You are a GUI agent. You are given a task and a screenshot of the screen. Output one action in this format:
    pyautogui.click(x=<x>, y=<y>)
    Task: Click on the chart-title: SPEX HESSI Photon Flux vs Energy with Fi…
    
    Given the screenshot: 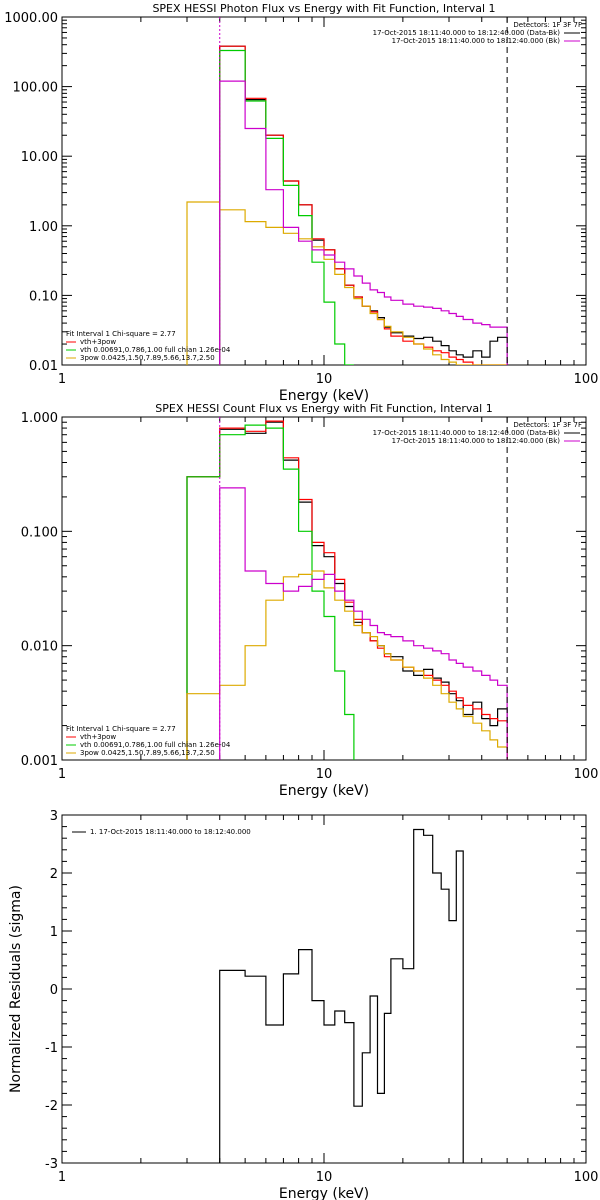 What is the action you would take?
    pyautogui.click(x=323, y=8)
    